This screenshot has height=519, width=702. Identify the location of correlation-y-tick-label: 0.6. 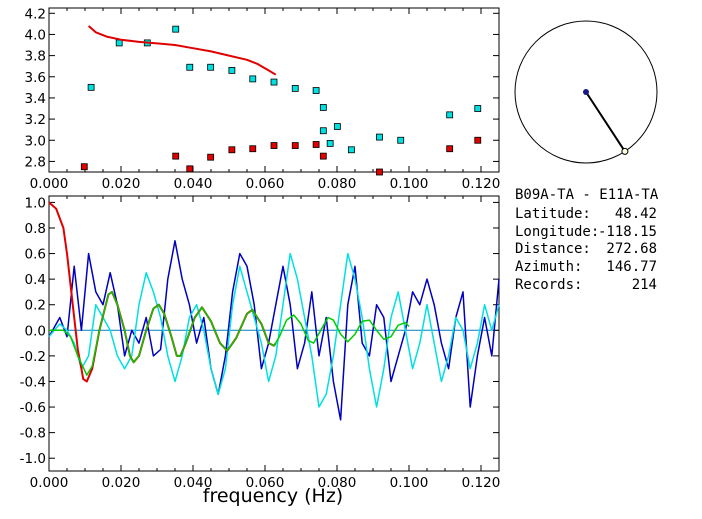
(35, 255).